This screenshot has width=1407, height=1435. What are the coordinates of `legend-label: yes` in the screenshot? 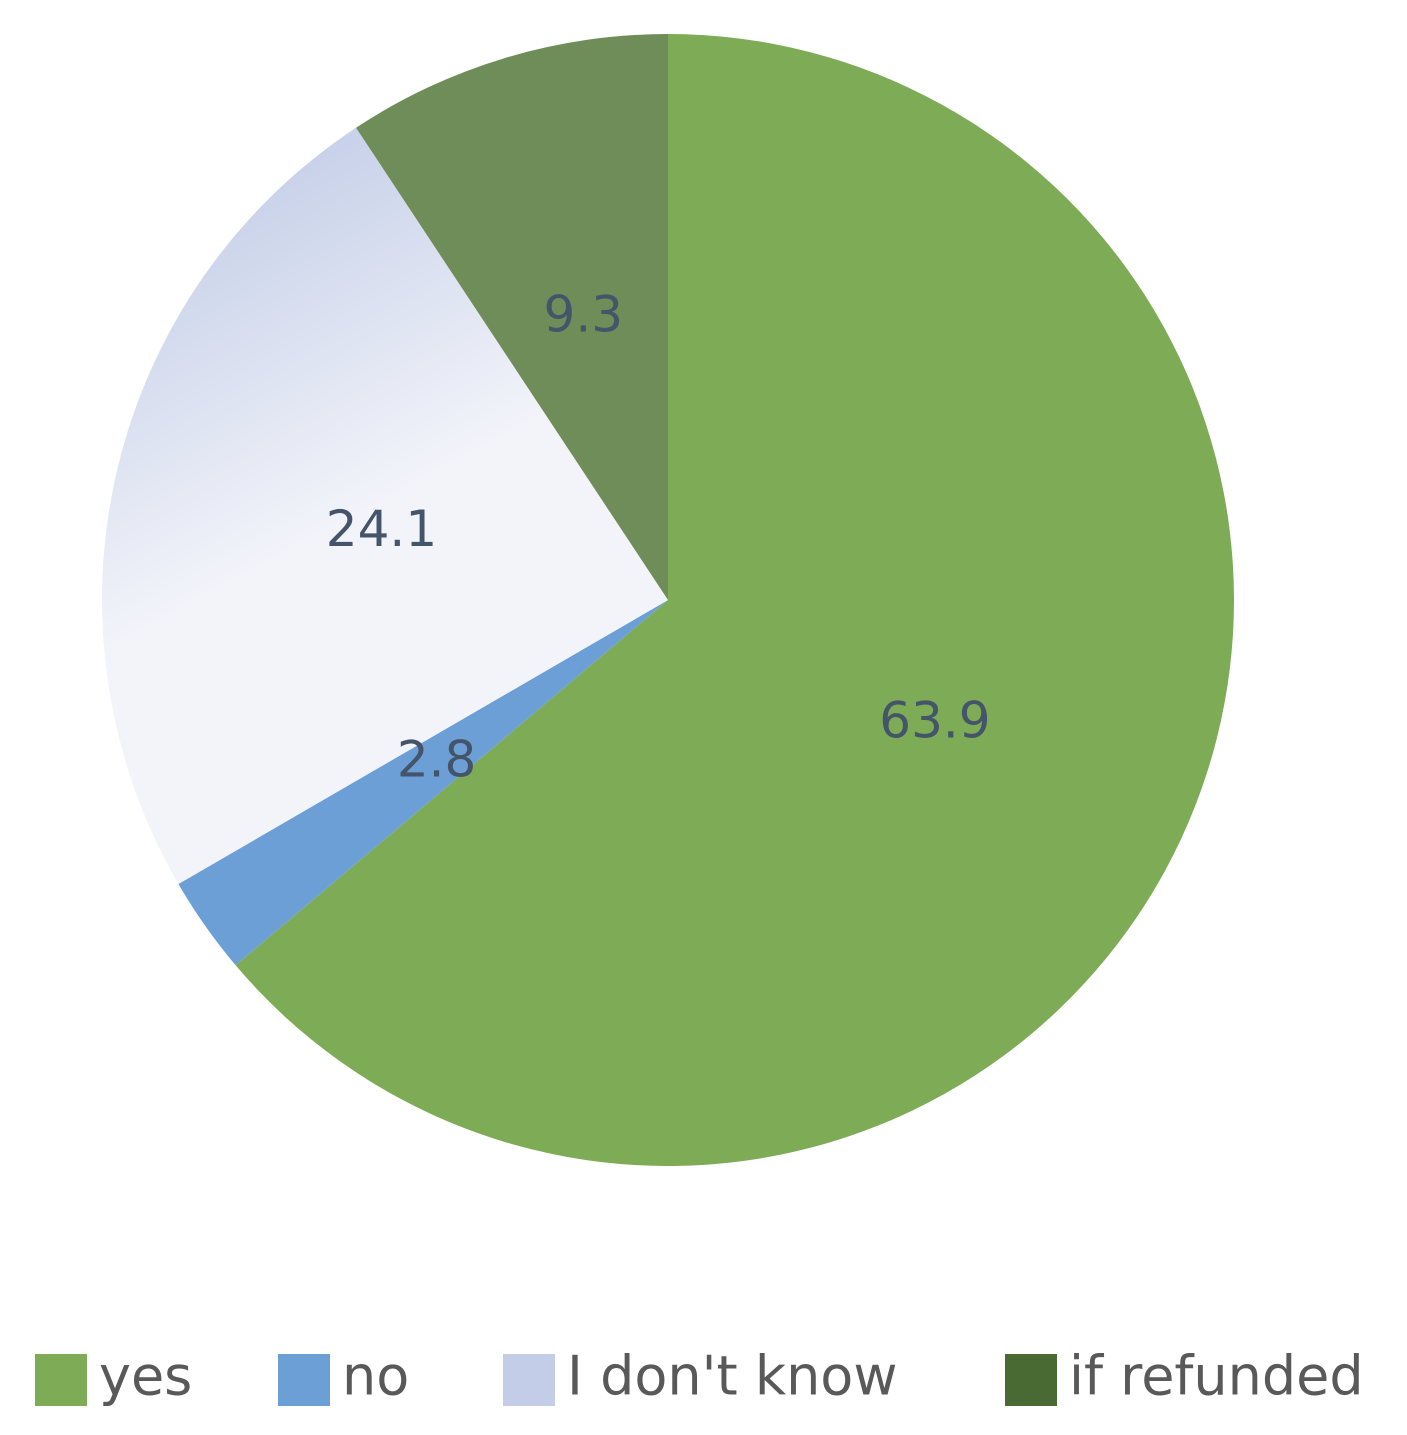 It's located at (145, 1376).